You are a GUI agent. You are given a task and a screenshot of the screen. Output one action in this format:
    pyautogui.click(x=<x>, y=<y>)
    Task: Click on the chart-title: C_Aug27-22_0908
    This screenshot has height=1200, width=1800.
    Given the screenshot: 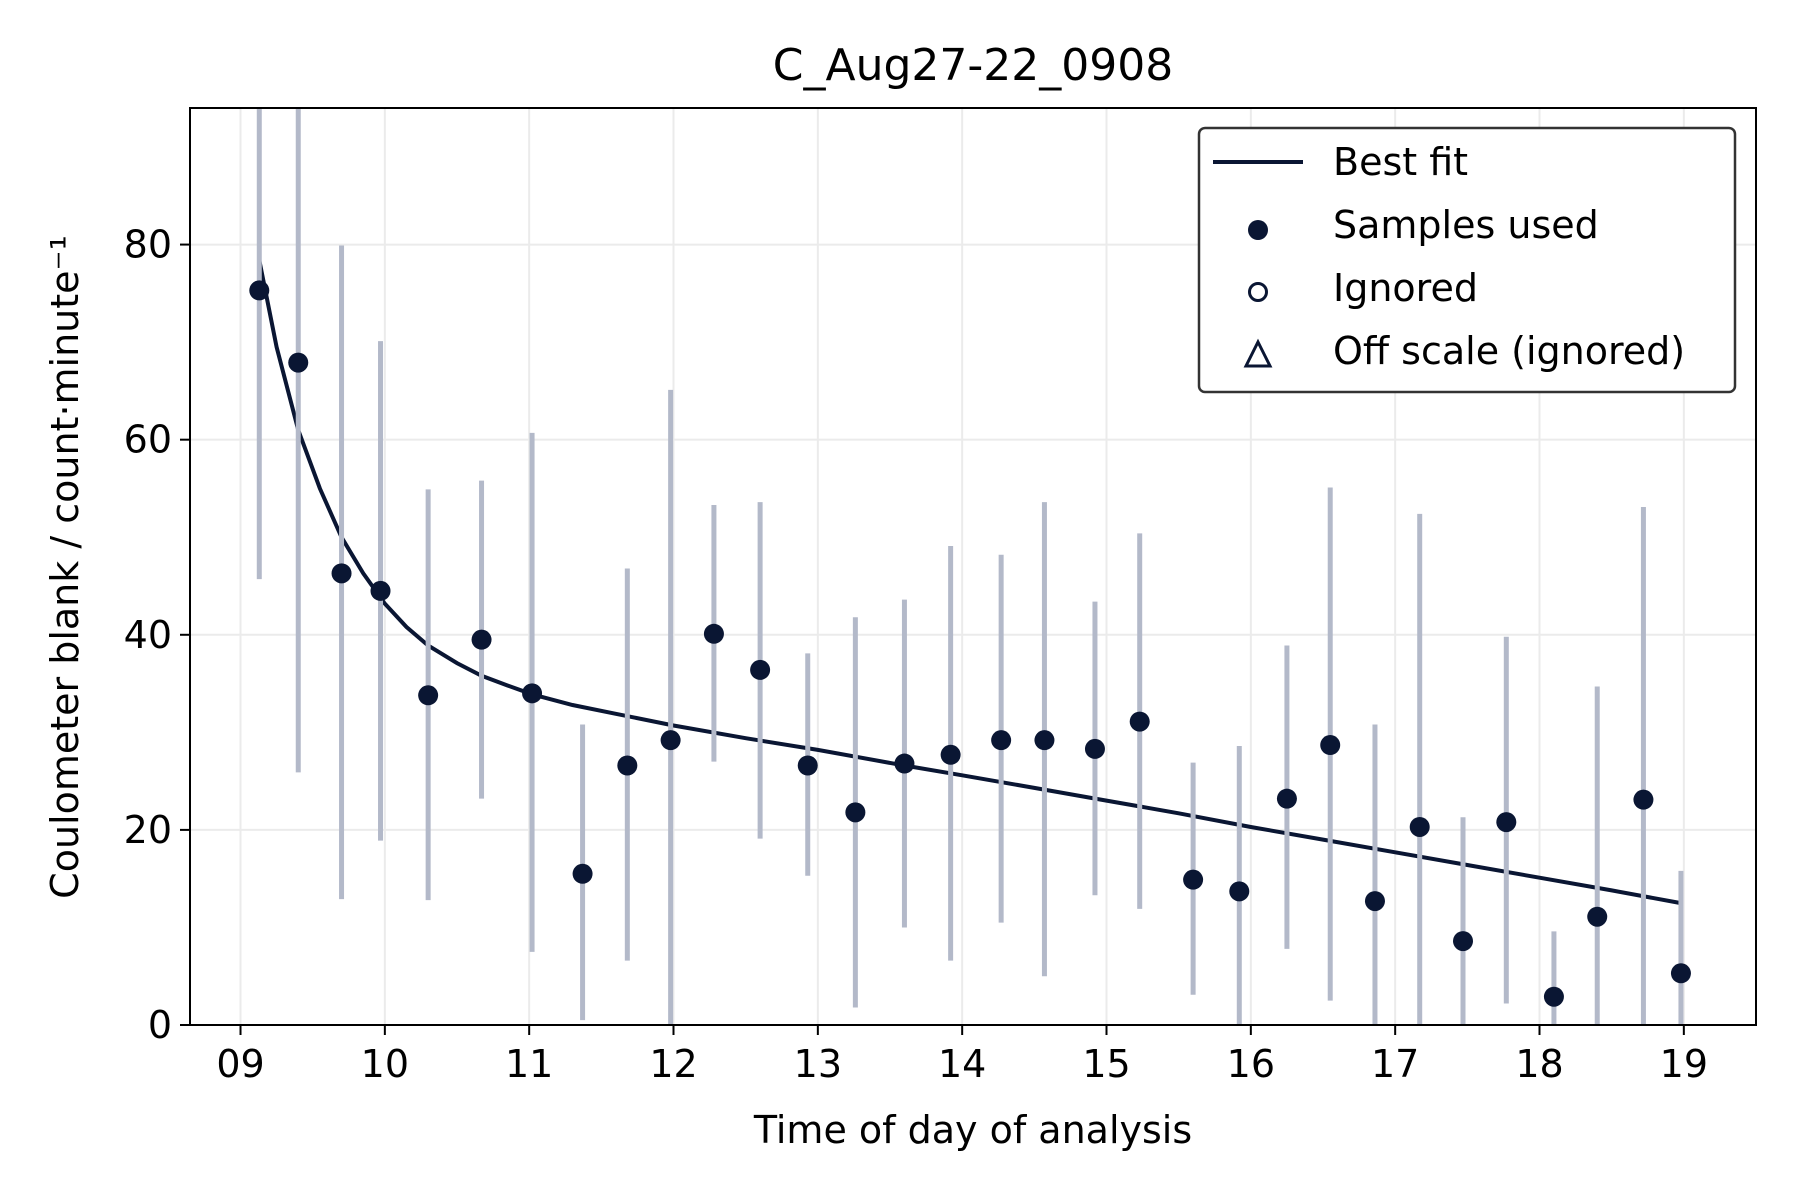 What is the action you would take?
    pyautogui.click(x=973, y=65)
    